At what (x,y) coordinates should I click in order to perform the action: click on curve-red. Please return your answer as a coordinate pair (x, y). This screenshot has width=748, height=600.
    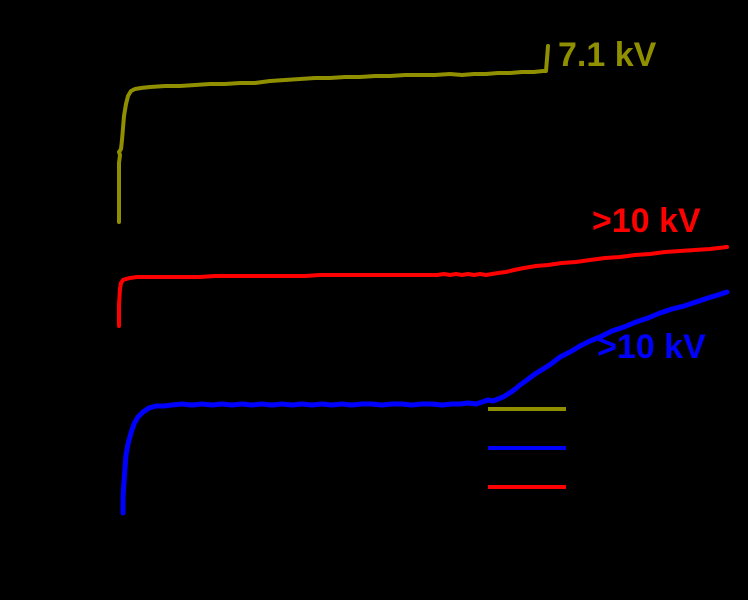
    Looking at the image, I should click on (423, 286).